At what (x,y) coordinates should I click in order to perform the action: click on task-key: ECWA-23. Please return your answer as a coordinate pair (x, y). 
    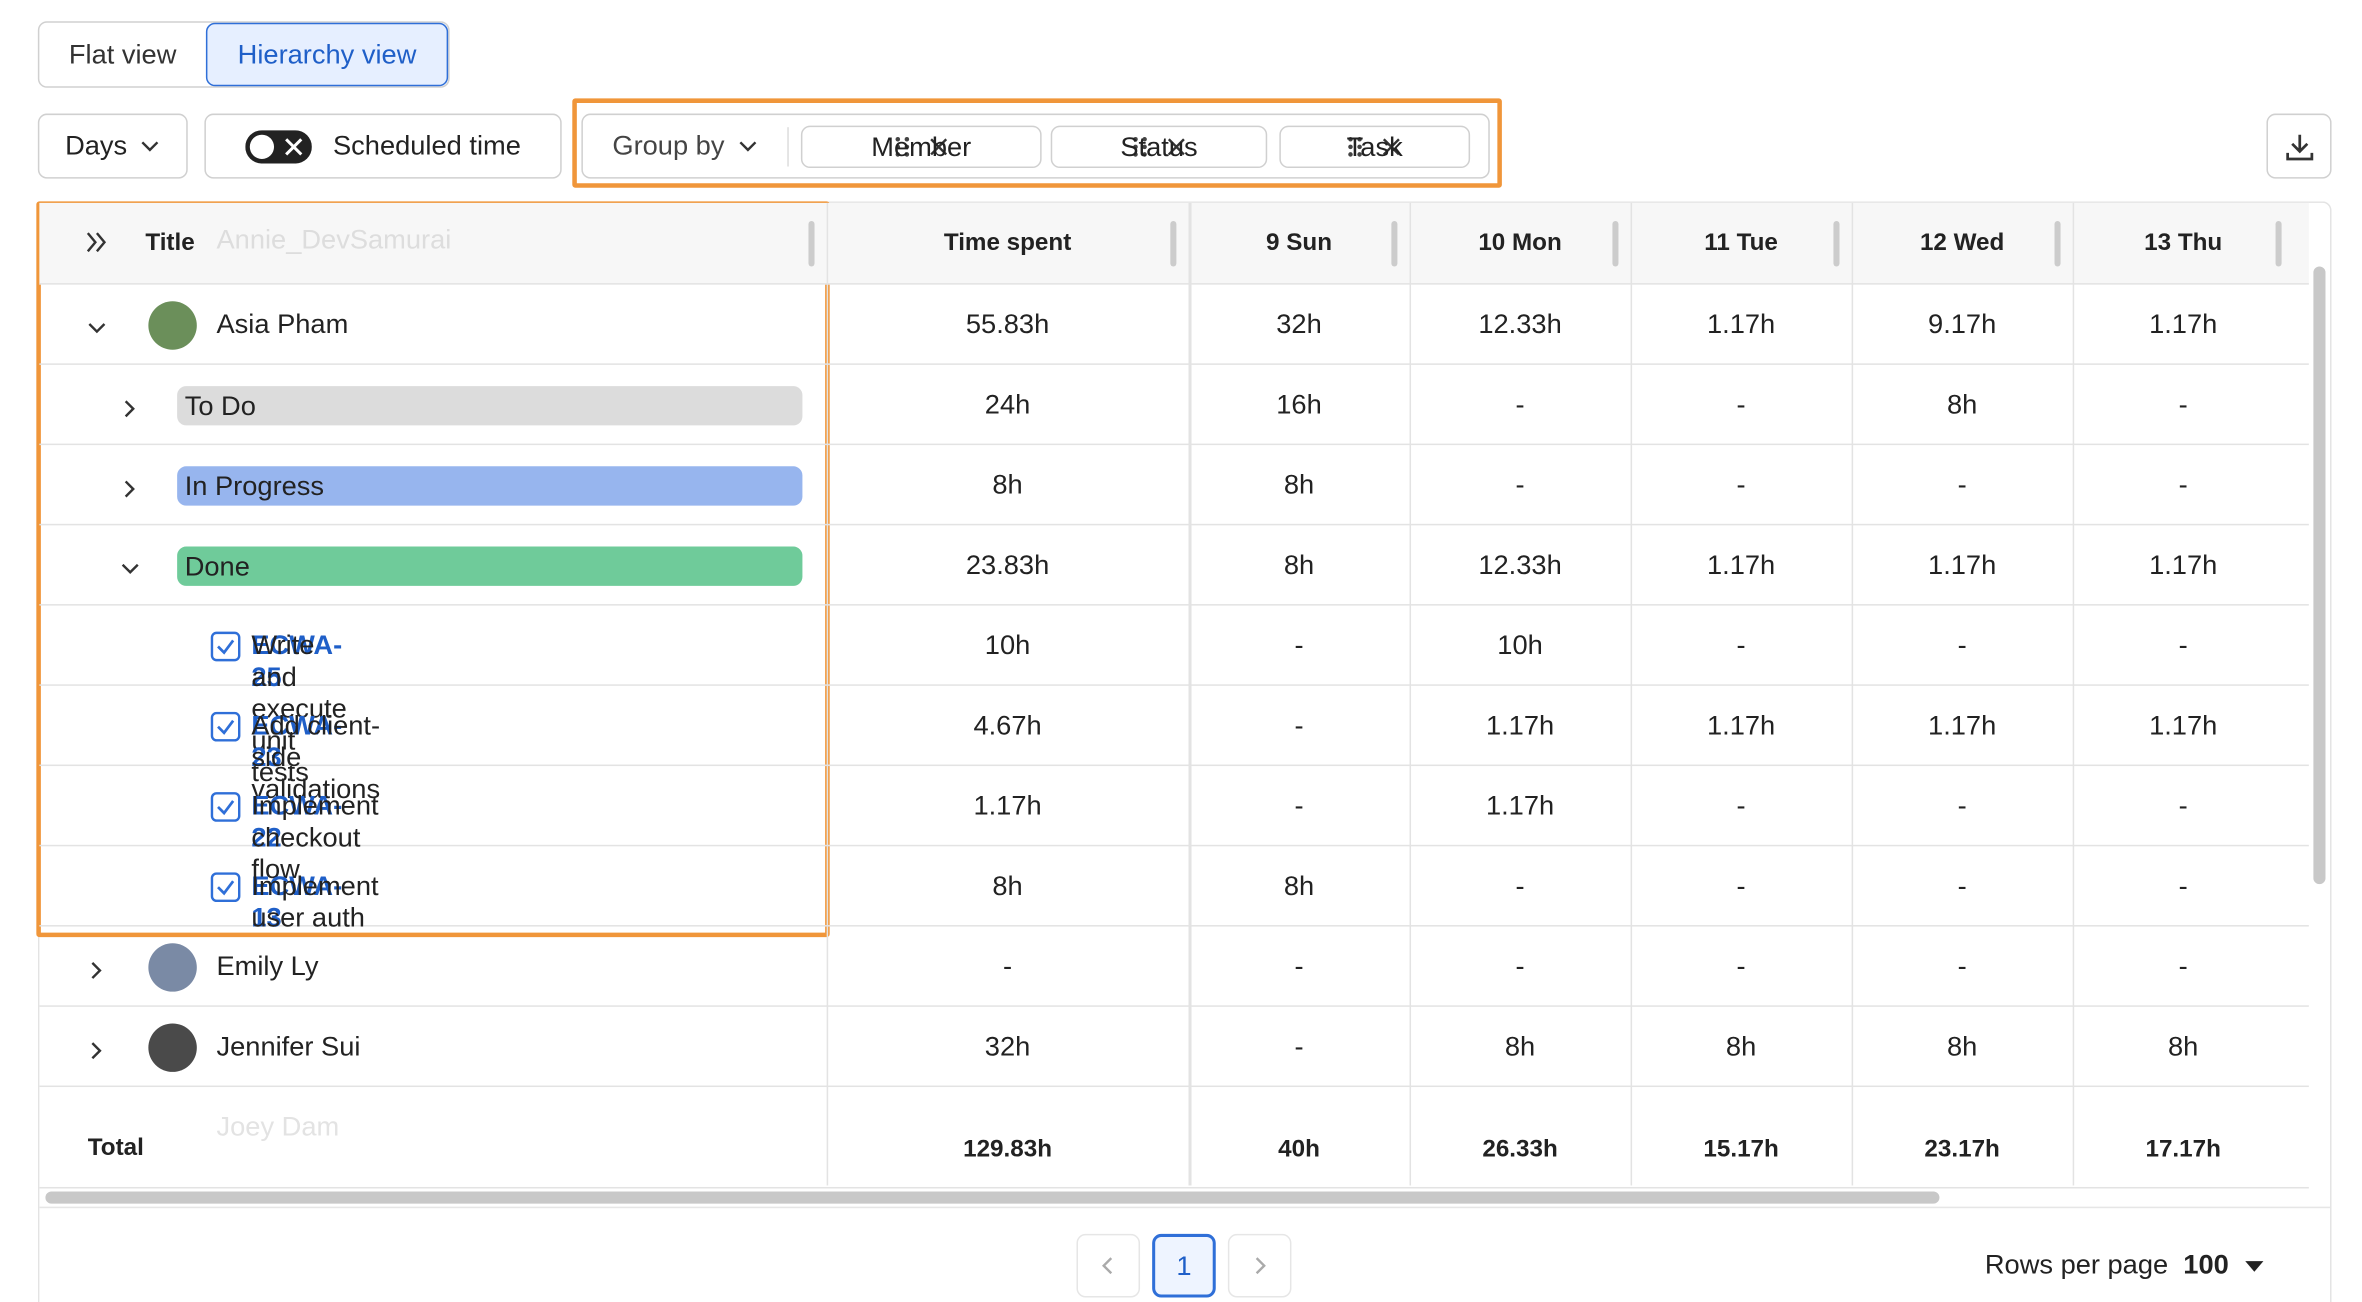
    Looking at the image, I should click on (297, 740).